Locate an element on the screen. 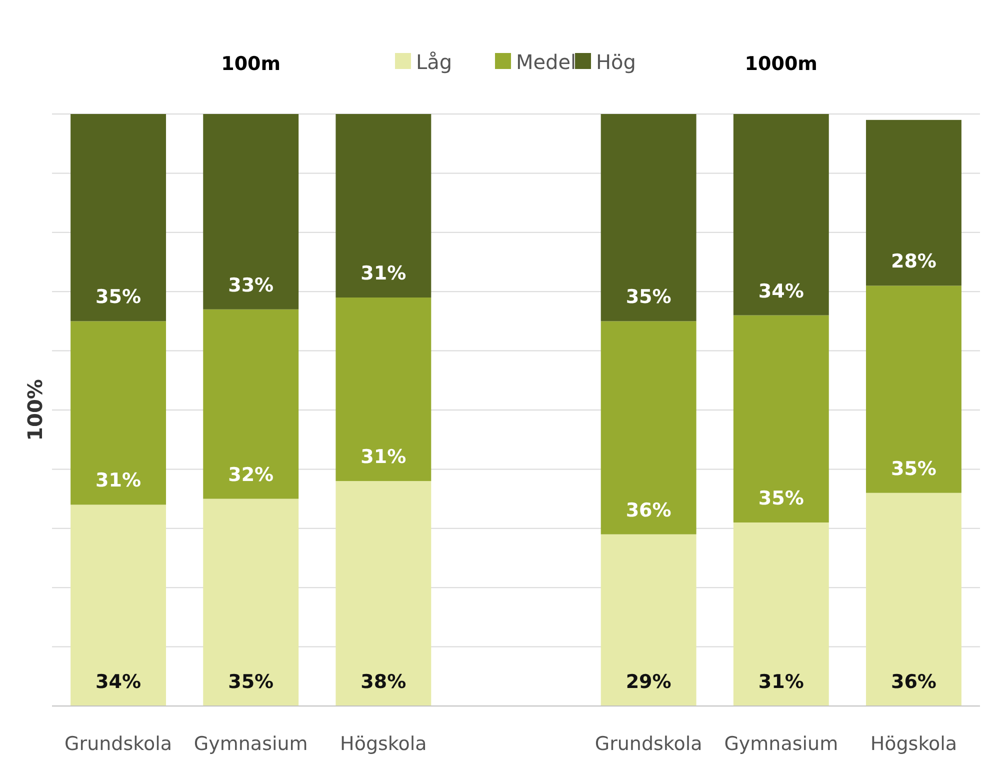  legend-label: Medel is located at coordinates (546, 62).